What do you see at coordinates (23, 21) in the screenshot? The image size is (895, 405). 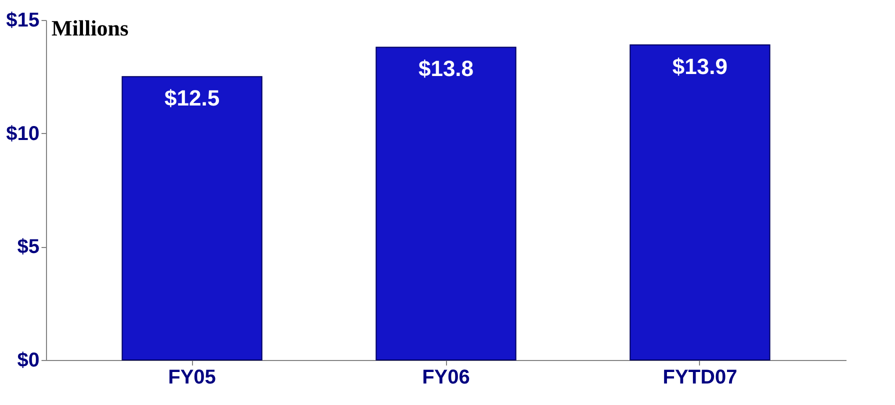 I see `y-tick-label: $15` at bounding box center [23, 21].